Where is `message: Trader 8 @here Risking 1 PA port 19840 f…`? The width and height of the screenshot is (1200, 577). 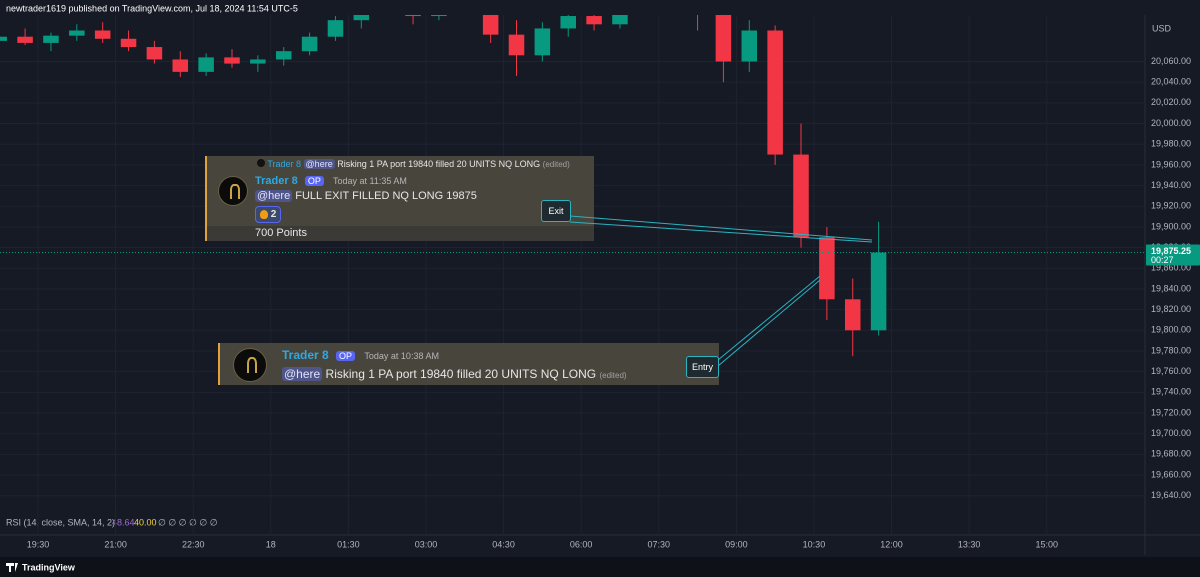
message: Trader 8 @here Risking 1 PA port 19840 f… is located at coordinates (399, 198).